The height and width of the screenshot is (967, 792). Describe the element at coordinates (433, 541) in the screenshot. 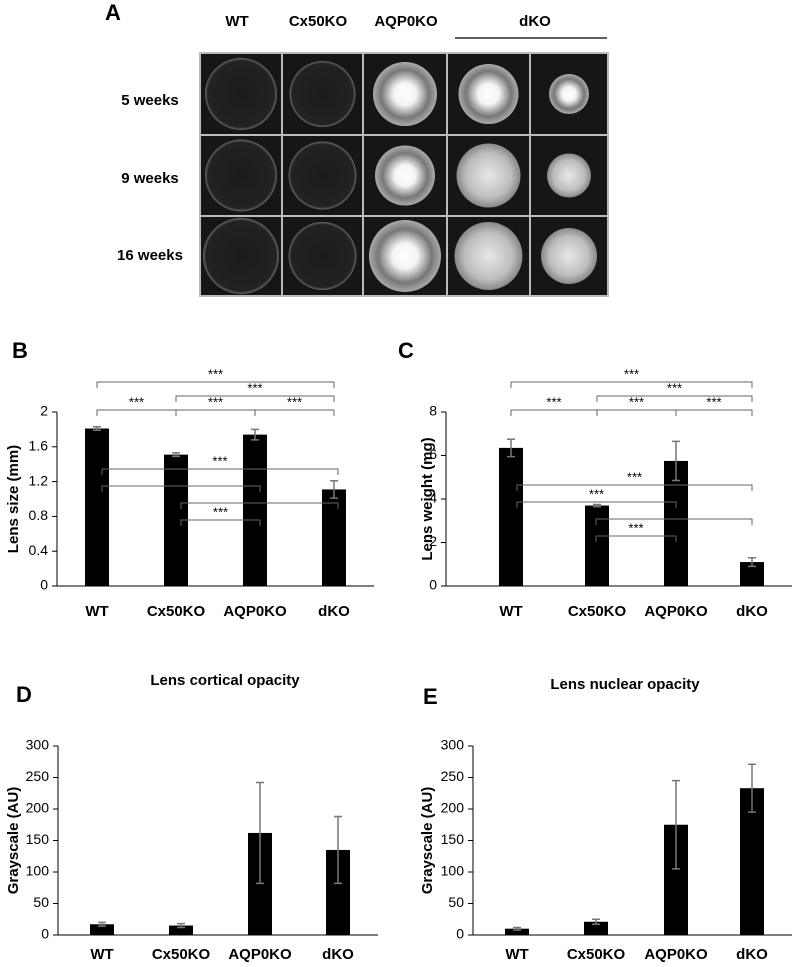

I see `y-tick-label: 2` at that location.